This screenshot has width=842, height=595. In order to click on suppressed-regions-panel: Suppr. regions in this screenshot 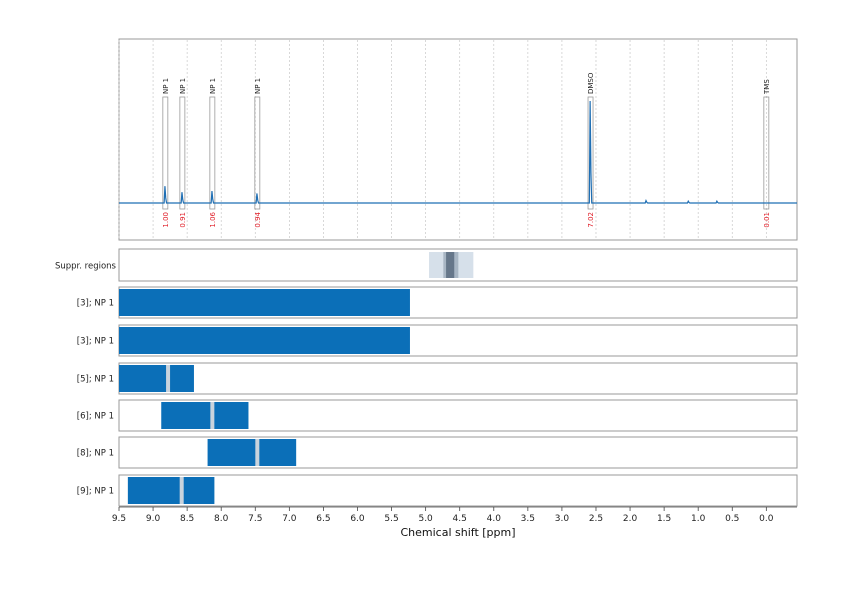, I will do `click(426, 265)`.